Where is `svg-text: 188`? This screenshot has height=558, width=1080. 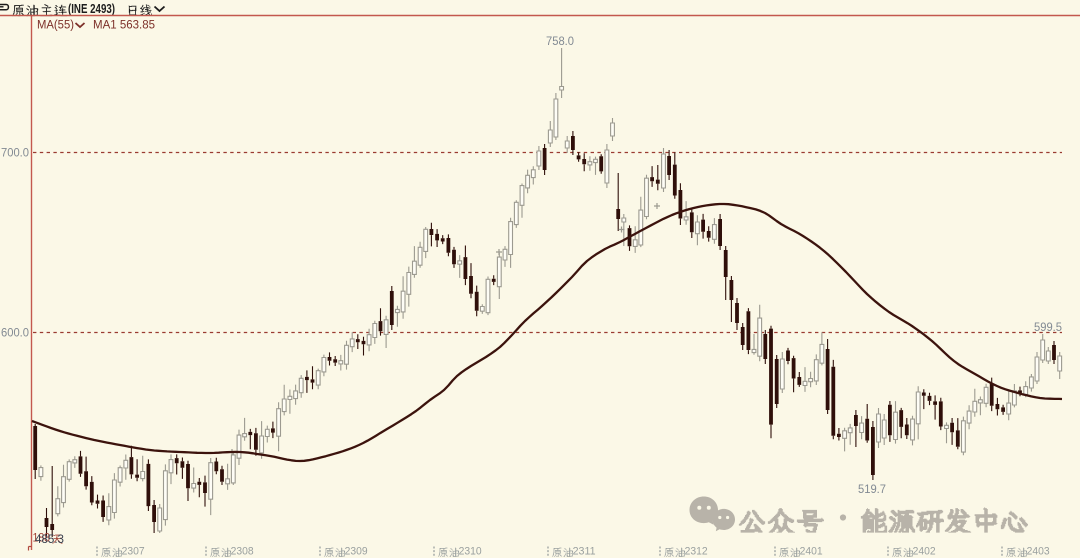 svg-text: 188 is located at coordinates (42, 539).